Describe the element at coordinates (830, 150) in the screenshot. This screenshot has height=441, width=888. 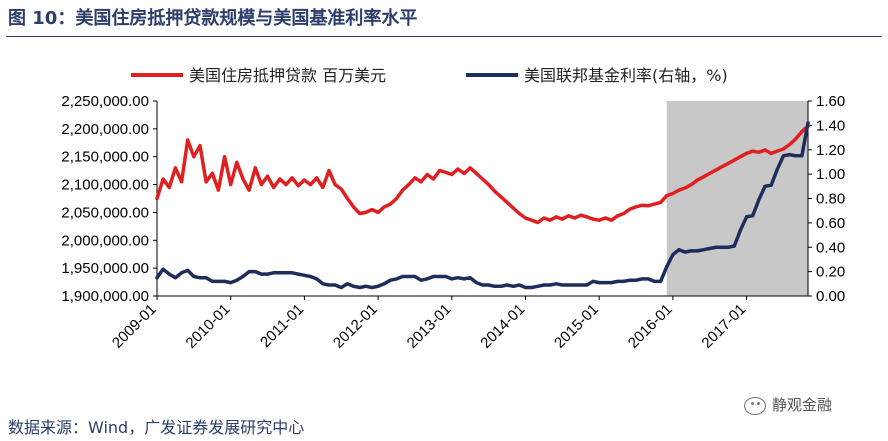
I see `y-right-tick-label: 1.20` at that location.